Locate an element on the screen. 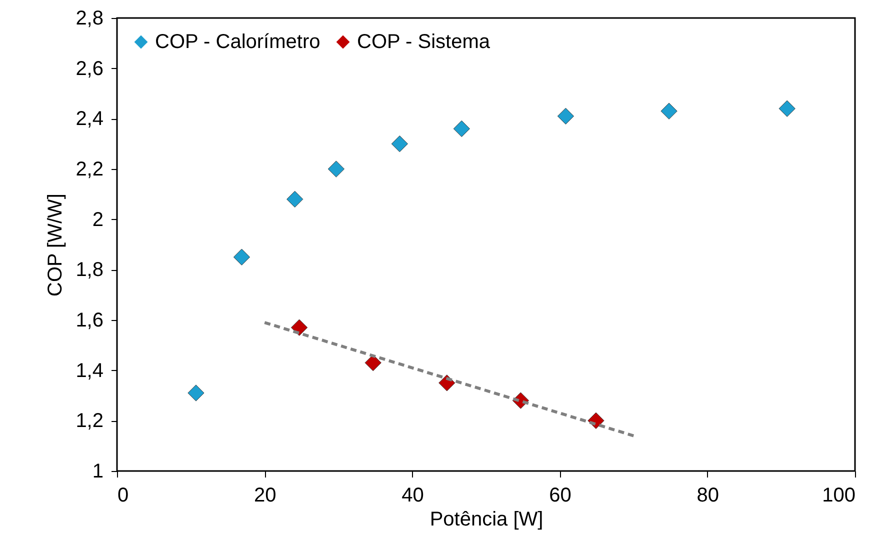 The image size is (881, 558). y-tick-label: 2,6 is located at coordinates (90, 69).